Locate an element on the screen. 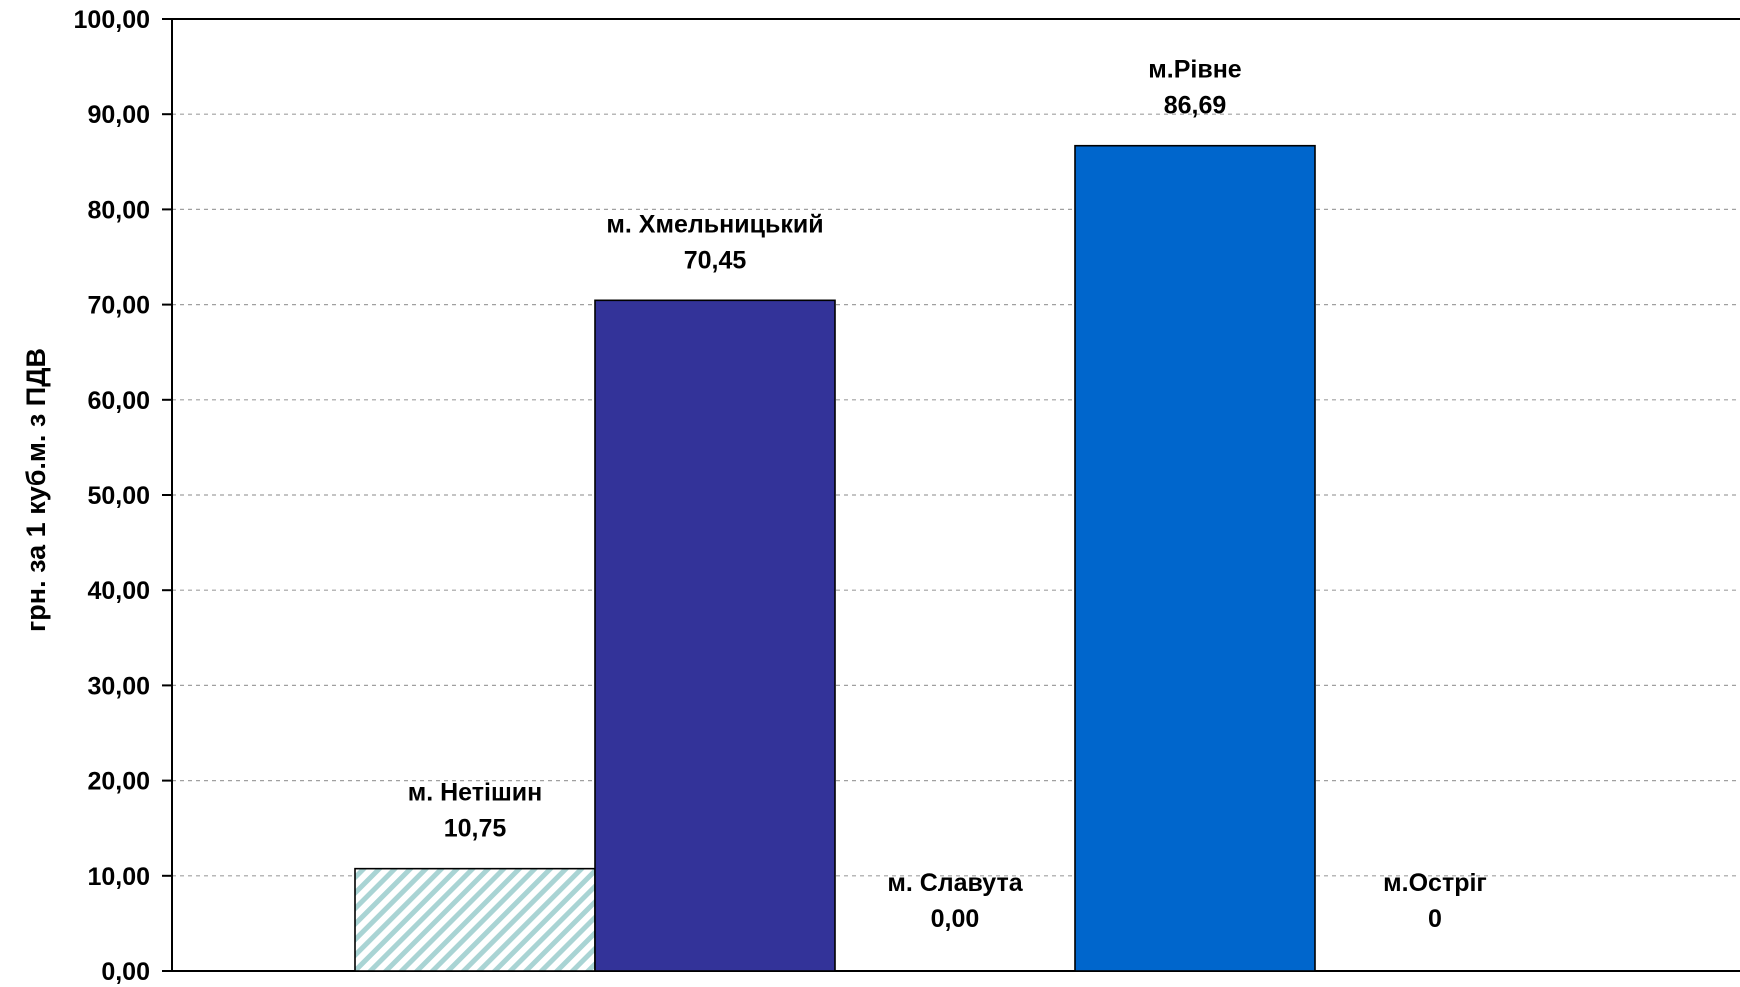  bar-category-label: м.Рівне is located at coordinates (1195, 70).